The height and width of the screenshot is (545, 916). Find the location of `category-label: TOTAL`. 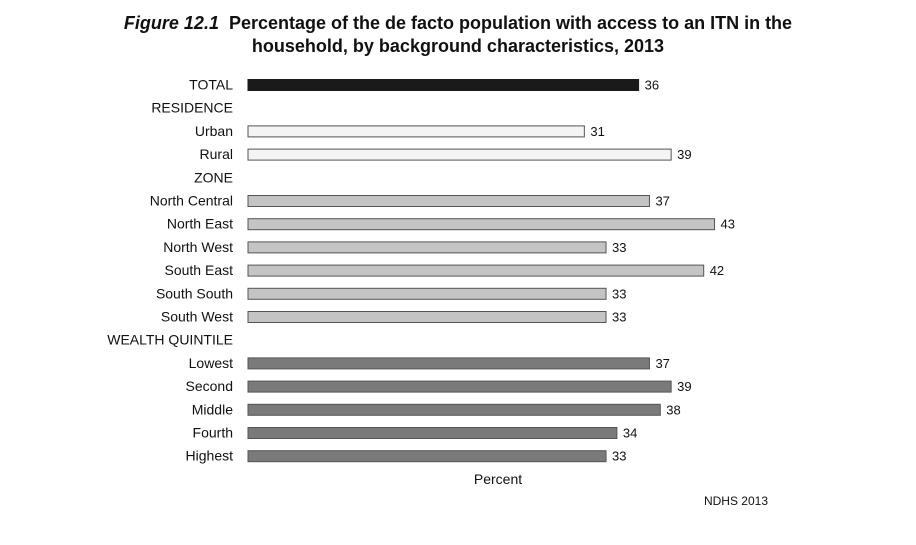

category-label: TOTAL is located at coordinates (211, 85).